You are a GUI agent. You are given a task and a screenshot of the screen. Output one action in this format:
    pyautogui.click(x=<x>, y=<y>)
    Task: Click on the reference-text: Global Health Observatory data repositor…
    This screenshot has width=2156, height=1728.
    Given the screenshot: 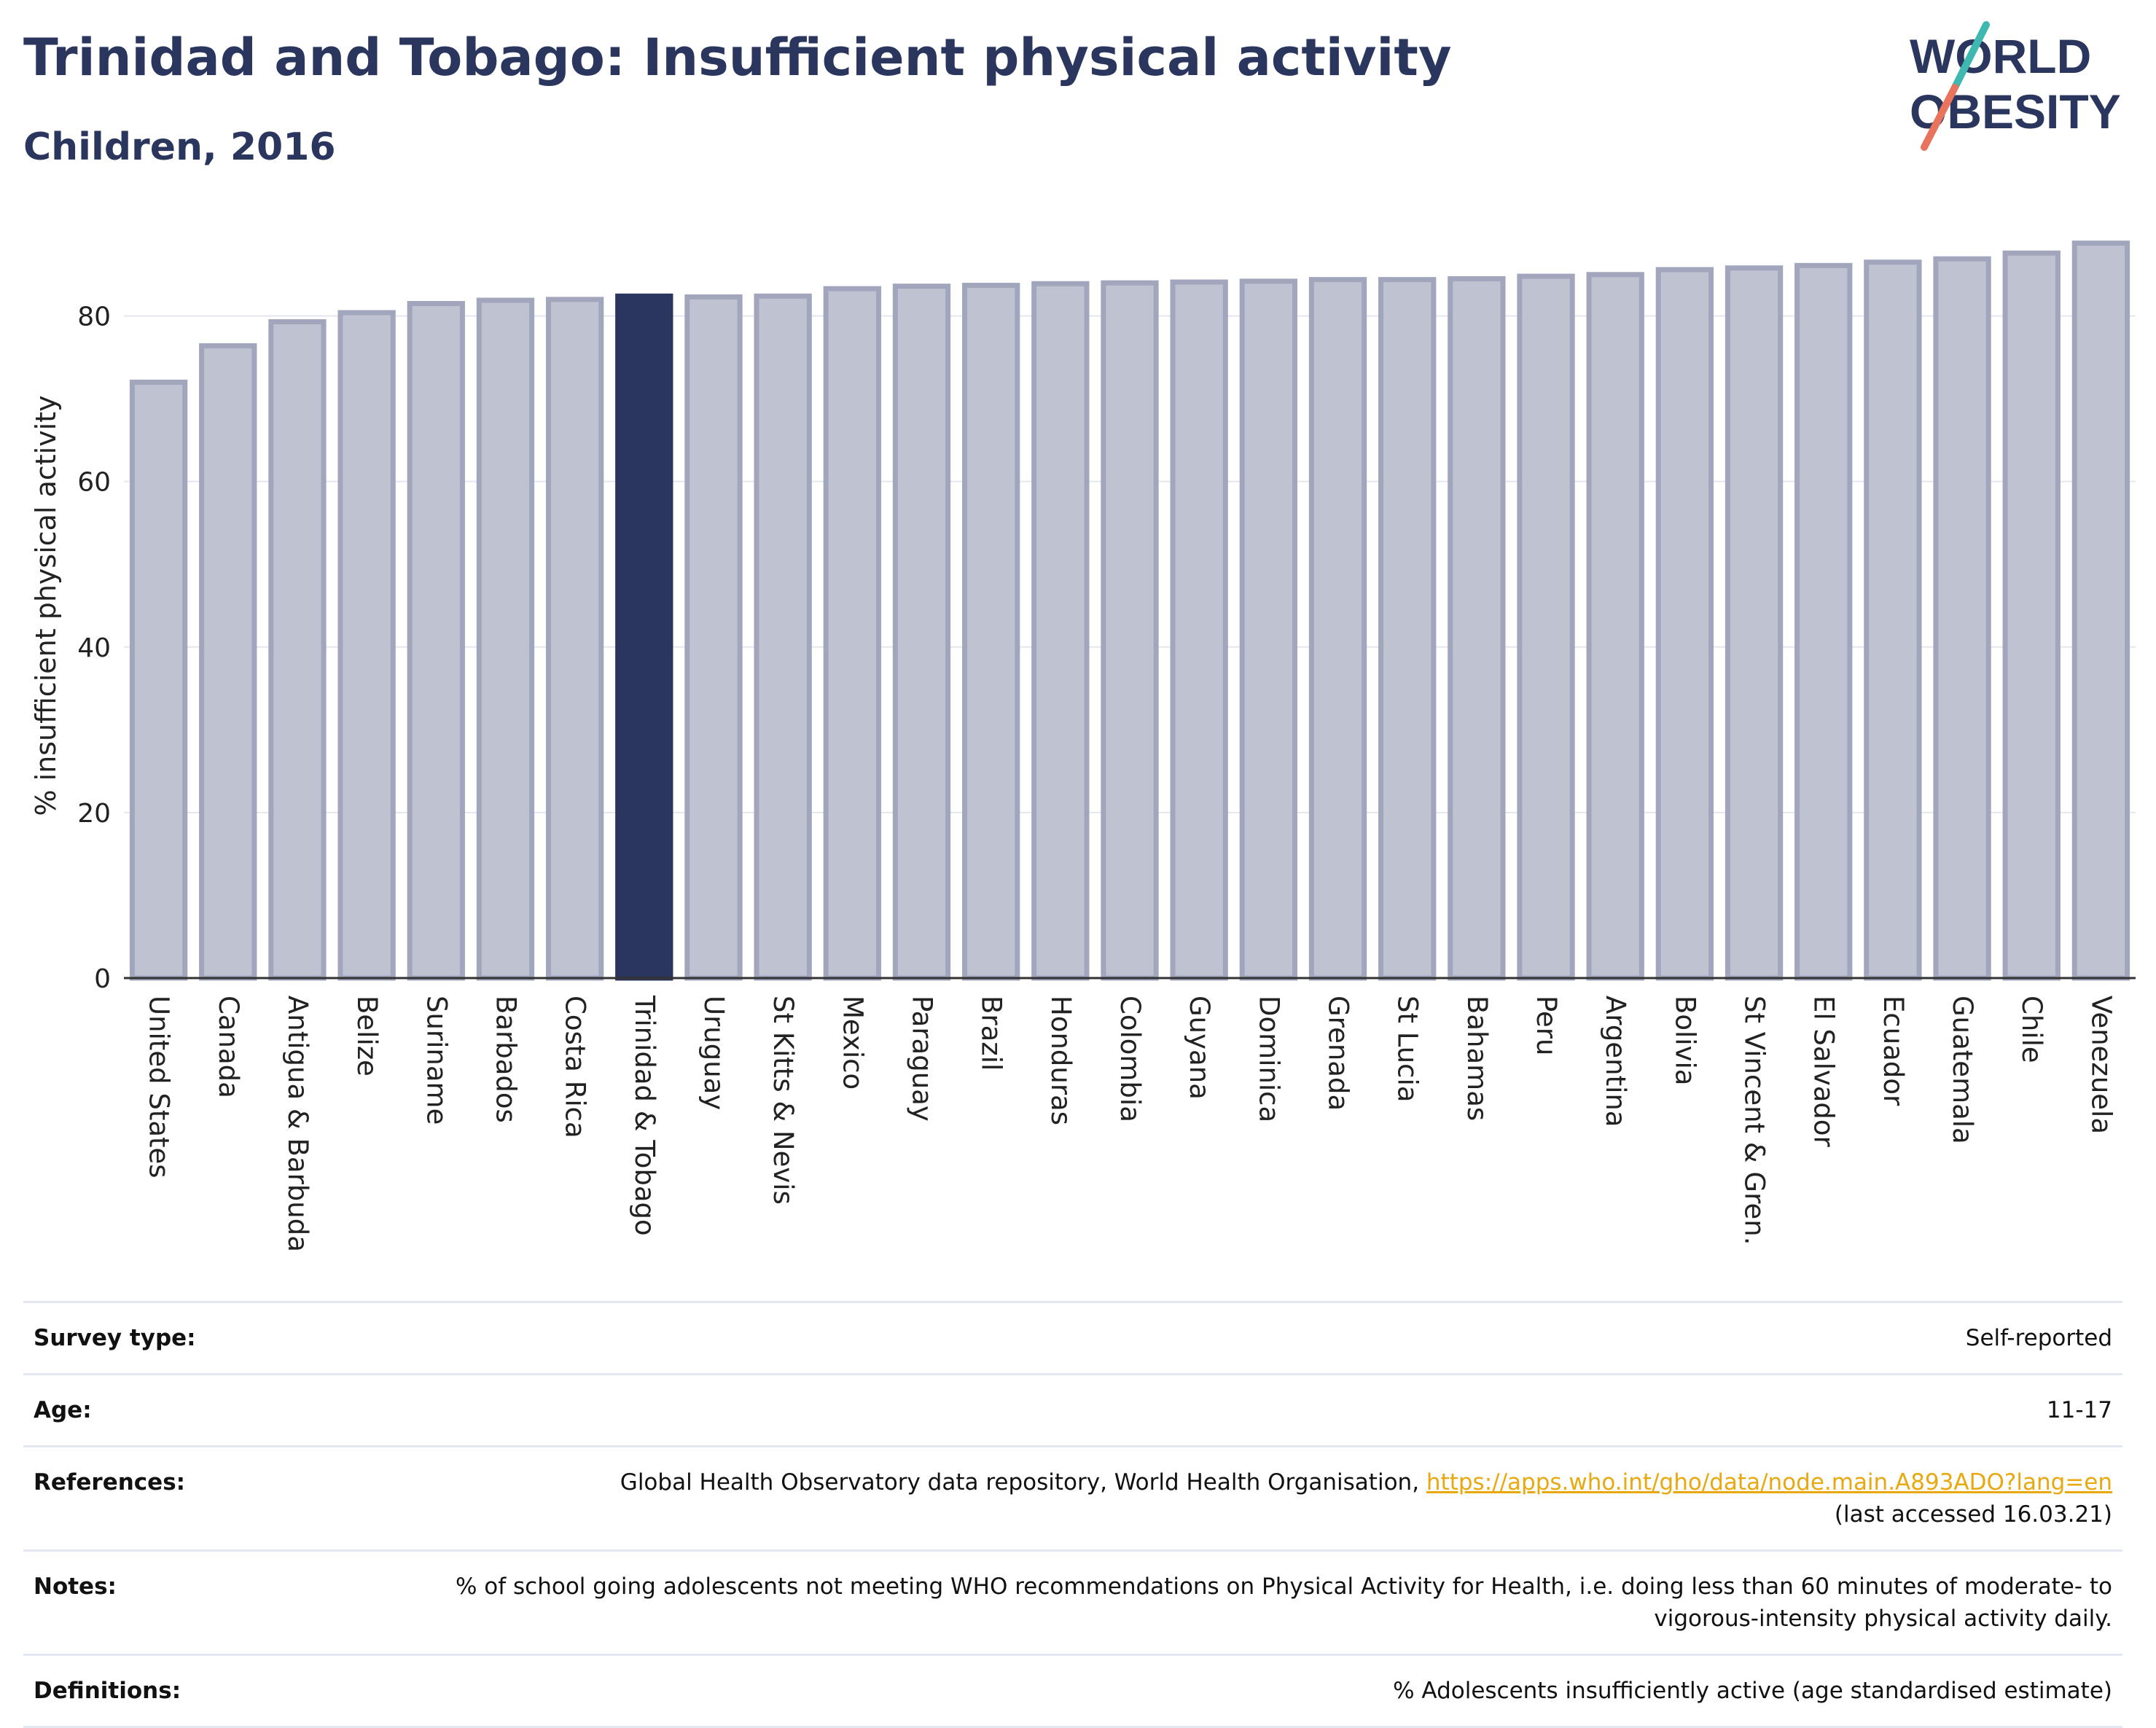 What is the action you would take?
    pyautogui.click(x=1023, y=1482)
    